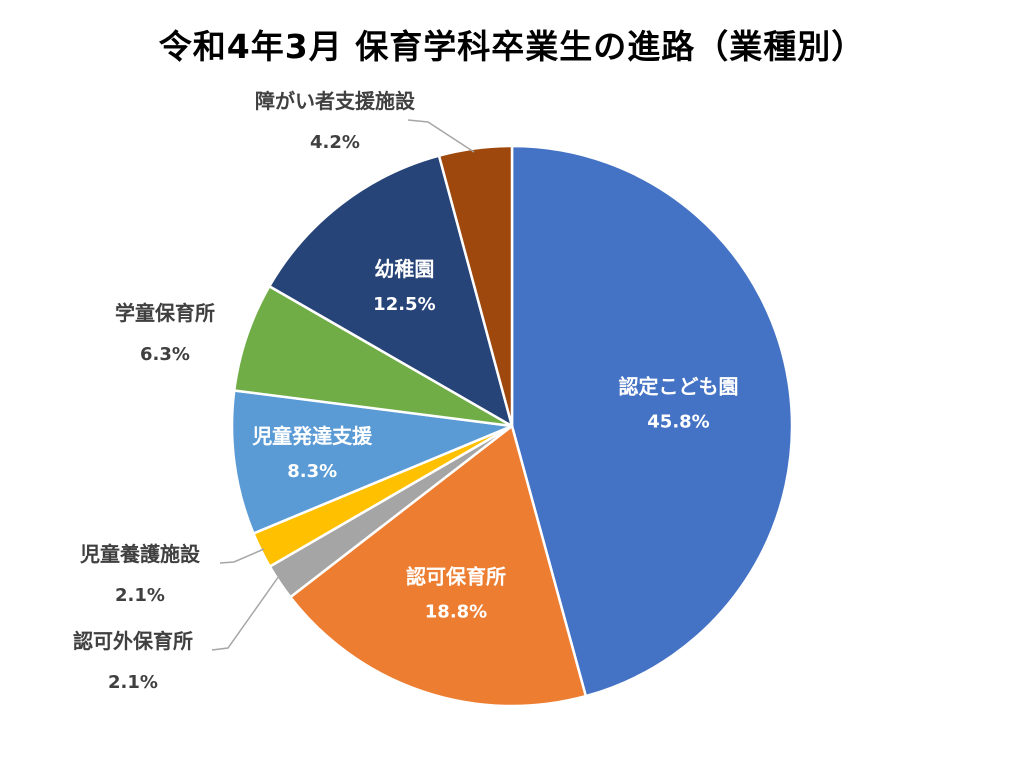 The image size is (1024, 769). Describe the element at coordinates (441, 136) in the screenshot. I see `slice-8-leader-line` at that location.